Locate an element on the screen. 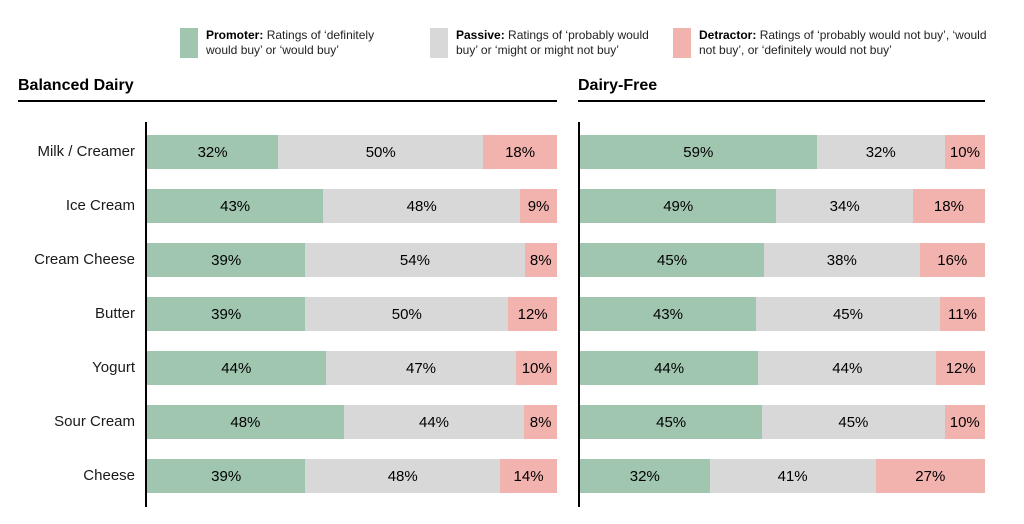 This screenshot has height=524, width=1024. promoter-swatch-icon is located at coordinates (189, 43).